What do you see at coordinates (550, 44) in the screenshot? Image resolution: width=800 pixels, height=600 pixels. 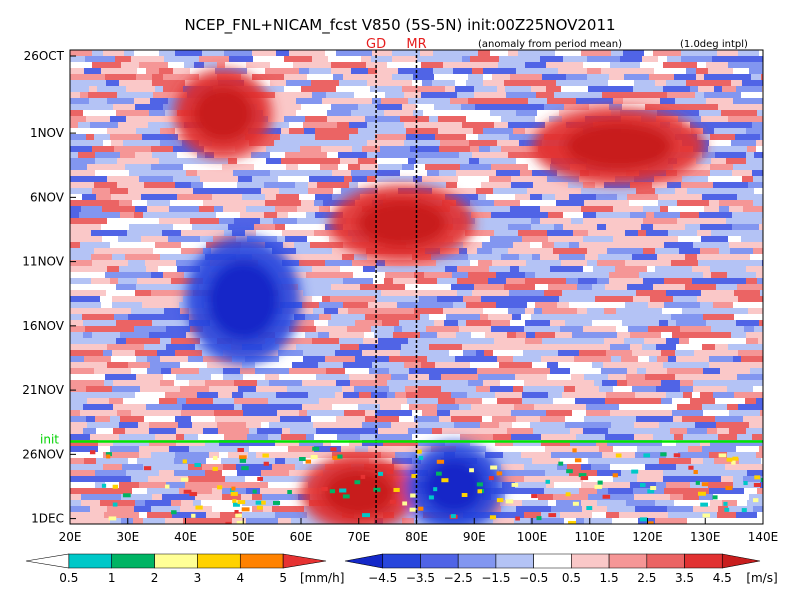 I see `chart-subtitle-left: (anomaly from period mean)` at bounding box center [550, 44].